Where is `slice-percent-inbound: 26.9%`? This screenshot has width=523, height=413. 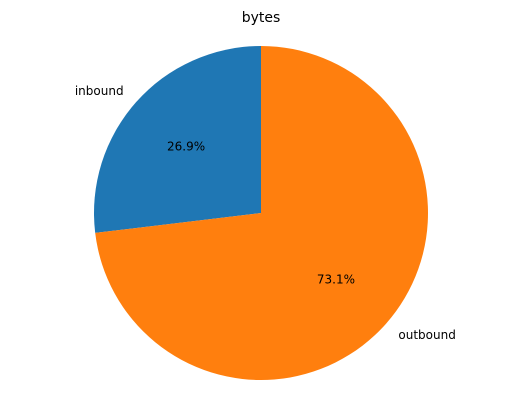 slice-percent-inbound: 26.9% is located at coordinates (186, 147).